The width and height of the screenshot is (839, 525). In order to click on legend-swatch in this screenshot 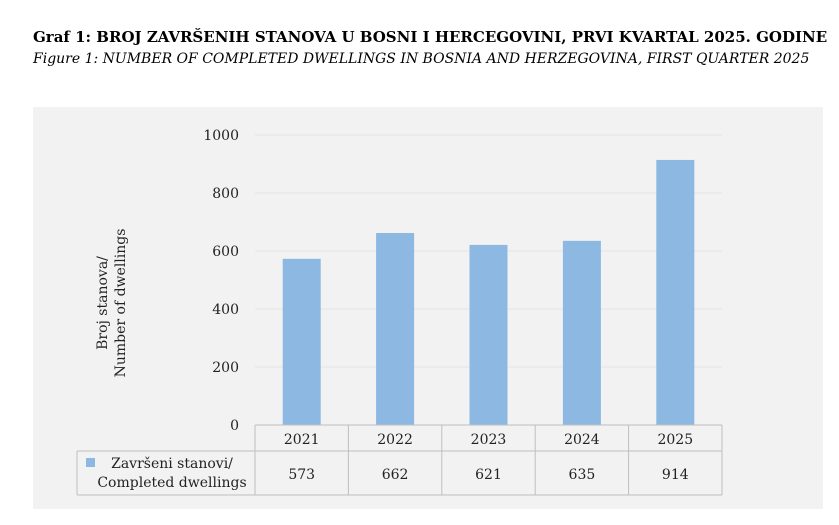, I will do `click(90, 462)`.